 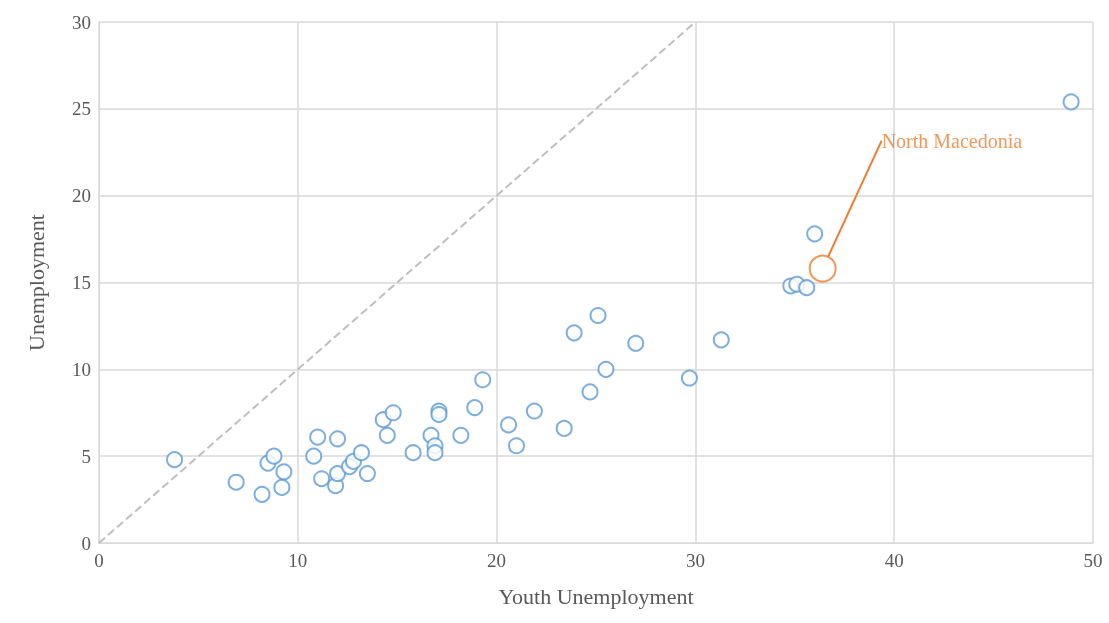 I want to click on x-tick-label: 10, so click(x=298, y=560).